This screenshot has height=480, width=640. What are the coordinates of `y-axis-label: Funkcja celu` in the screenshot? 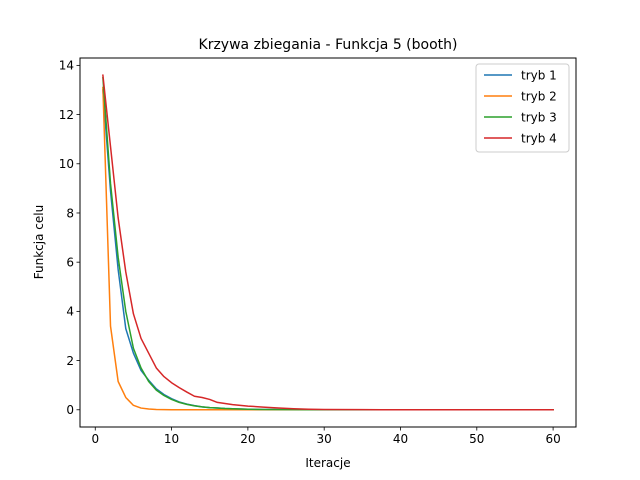 It's located at (39, 242).